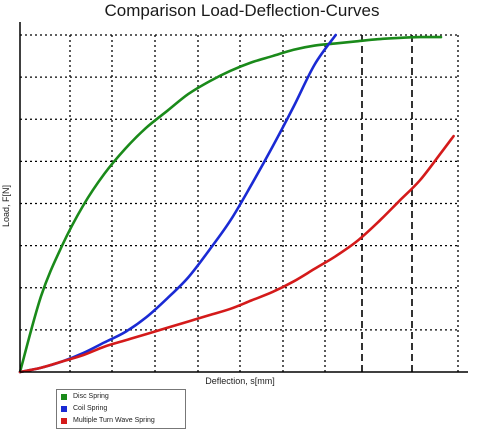 The height and width of the screenshot is (433, 484). I want to click on legend-item-multiple-turn-wave-spring: Multiple Turn Wave Spring, so click(121, 420).